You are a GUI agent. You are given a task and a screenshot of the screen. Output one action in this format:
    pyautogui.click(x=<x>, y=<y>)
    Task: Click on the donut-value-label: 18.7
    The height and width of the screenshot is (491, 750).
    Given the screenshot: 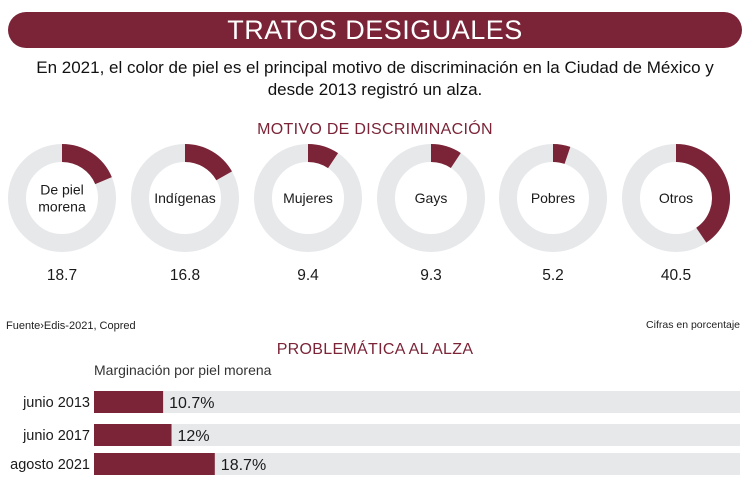 What is the action you would take?
    pyautogui.click(x=62, y=275)
    